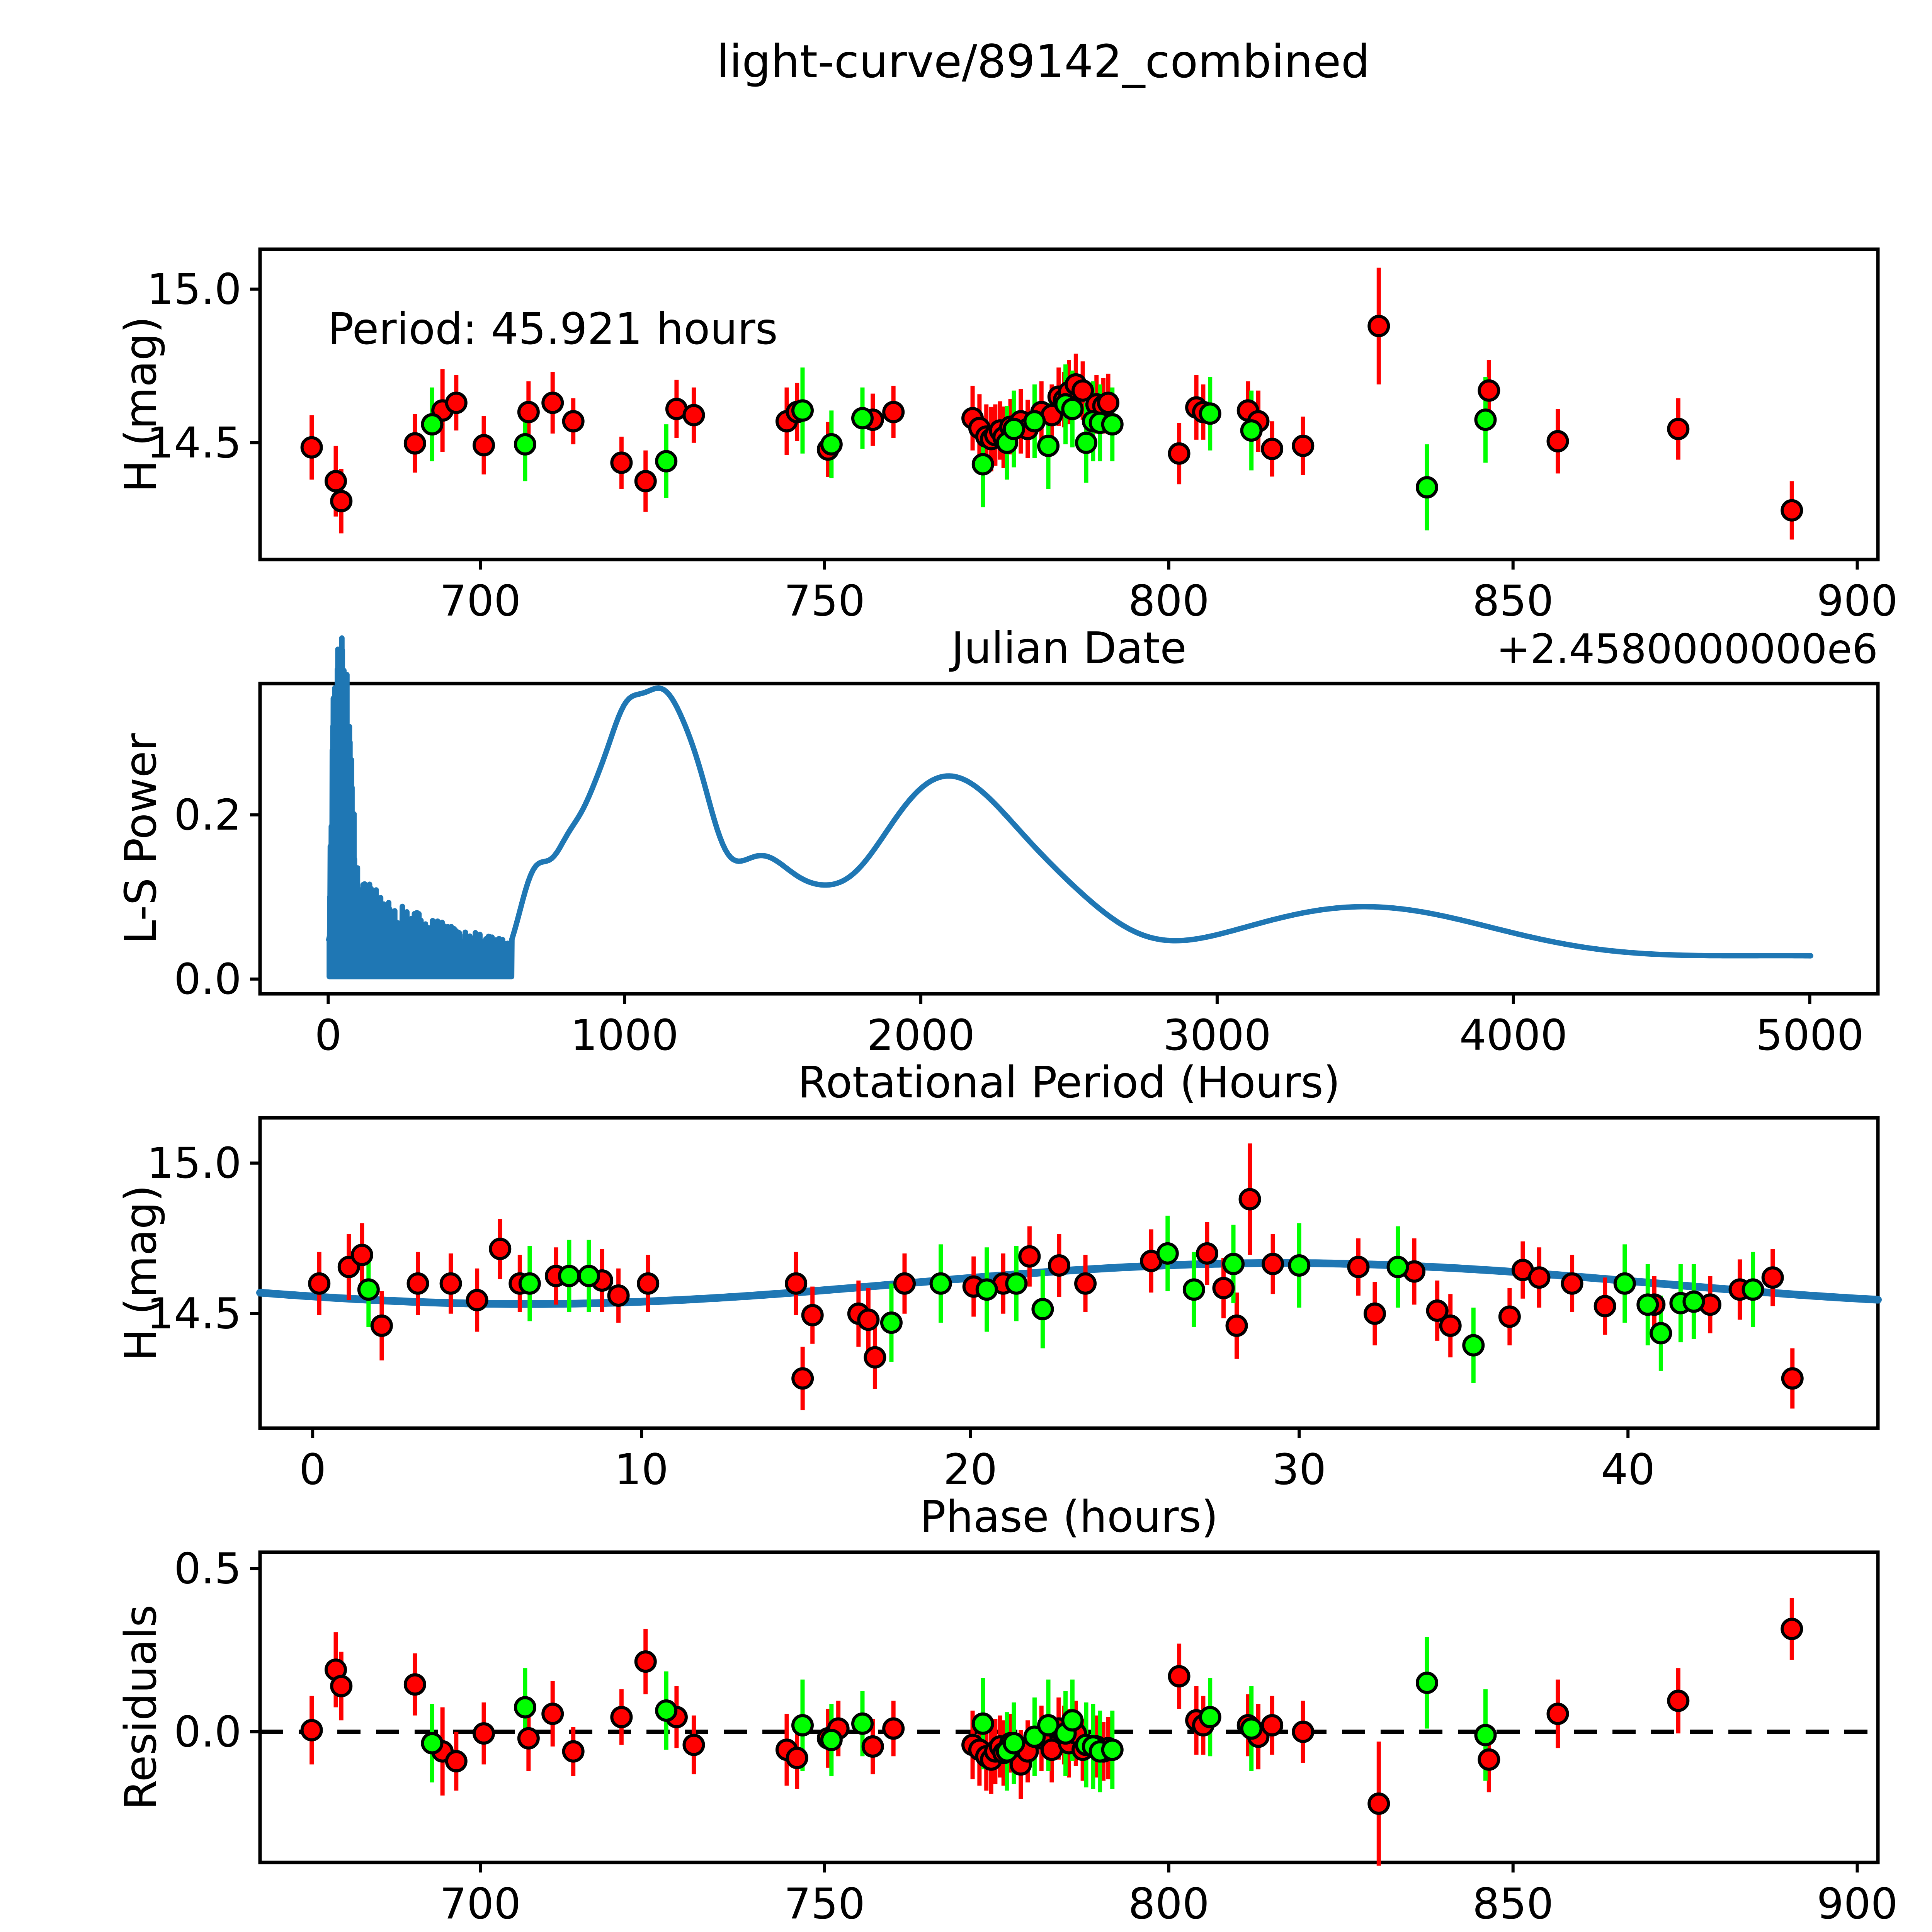  Describe the element at coordinates (1043, 62) in the screenshot. I see `figure-title: light-curve/89142_combined` at that location.